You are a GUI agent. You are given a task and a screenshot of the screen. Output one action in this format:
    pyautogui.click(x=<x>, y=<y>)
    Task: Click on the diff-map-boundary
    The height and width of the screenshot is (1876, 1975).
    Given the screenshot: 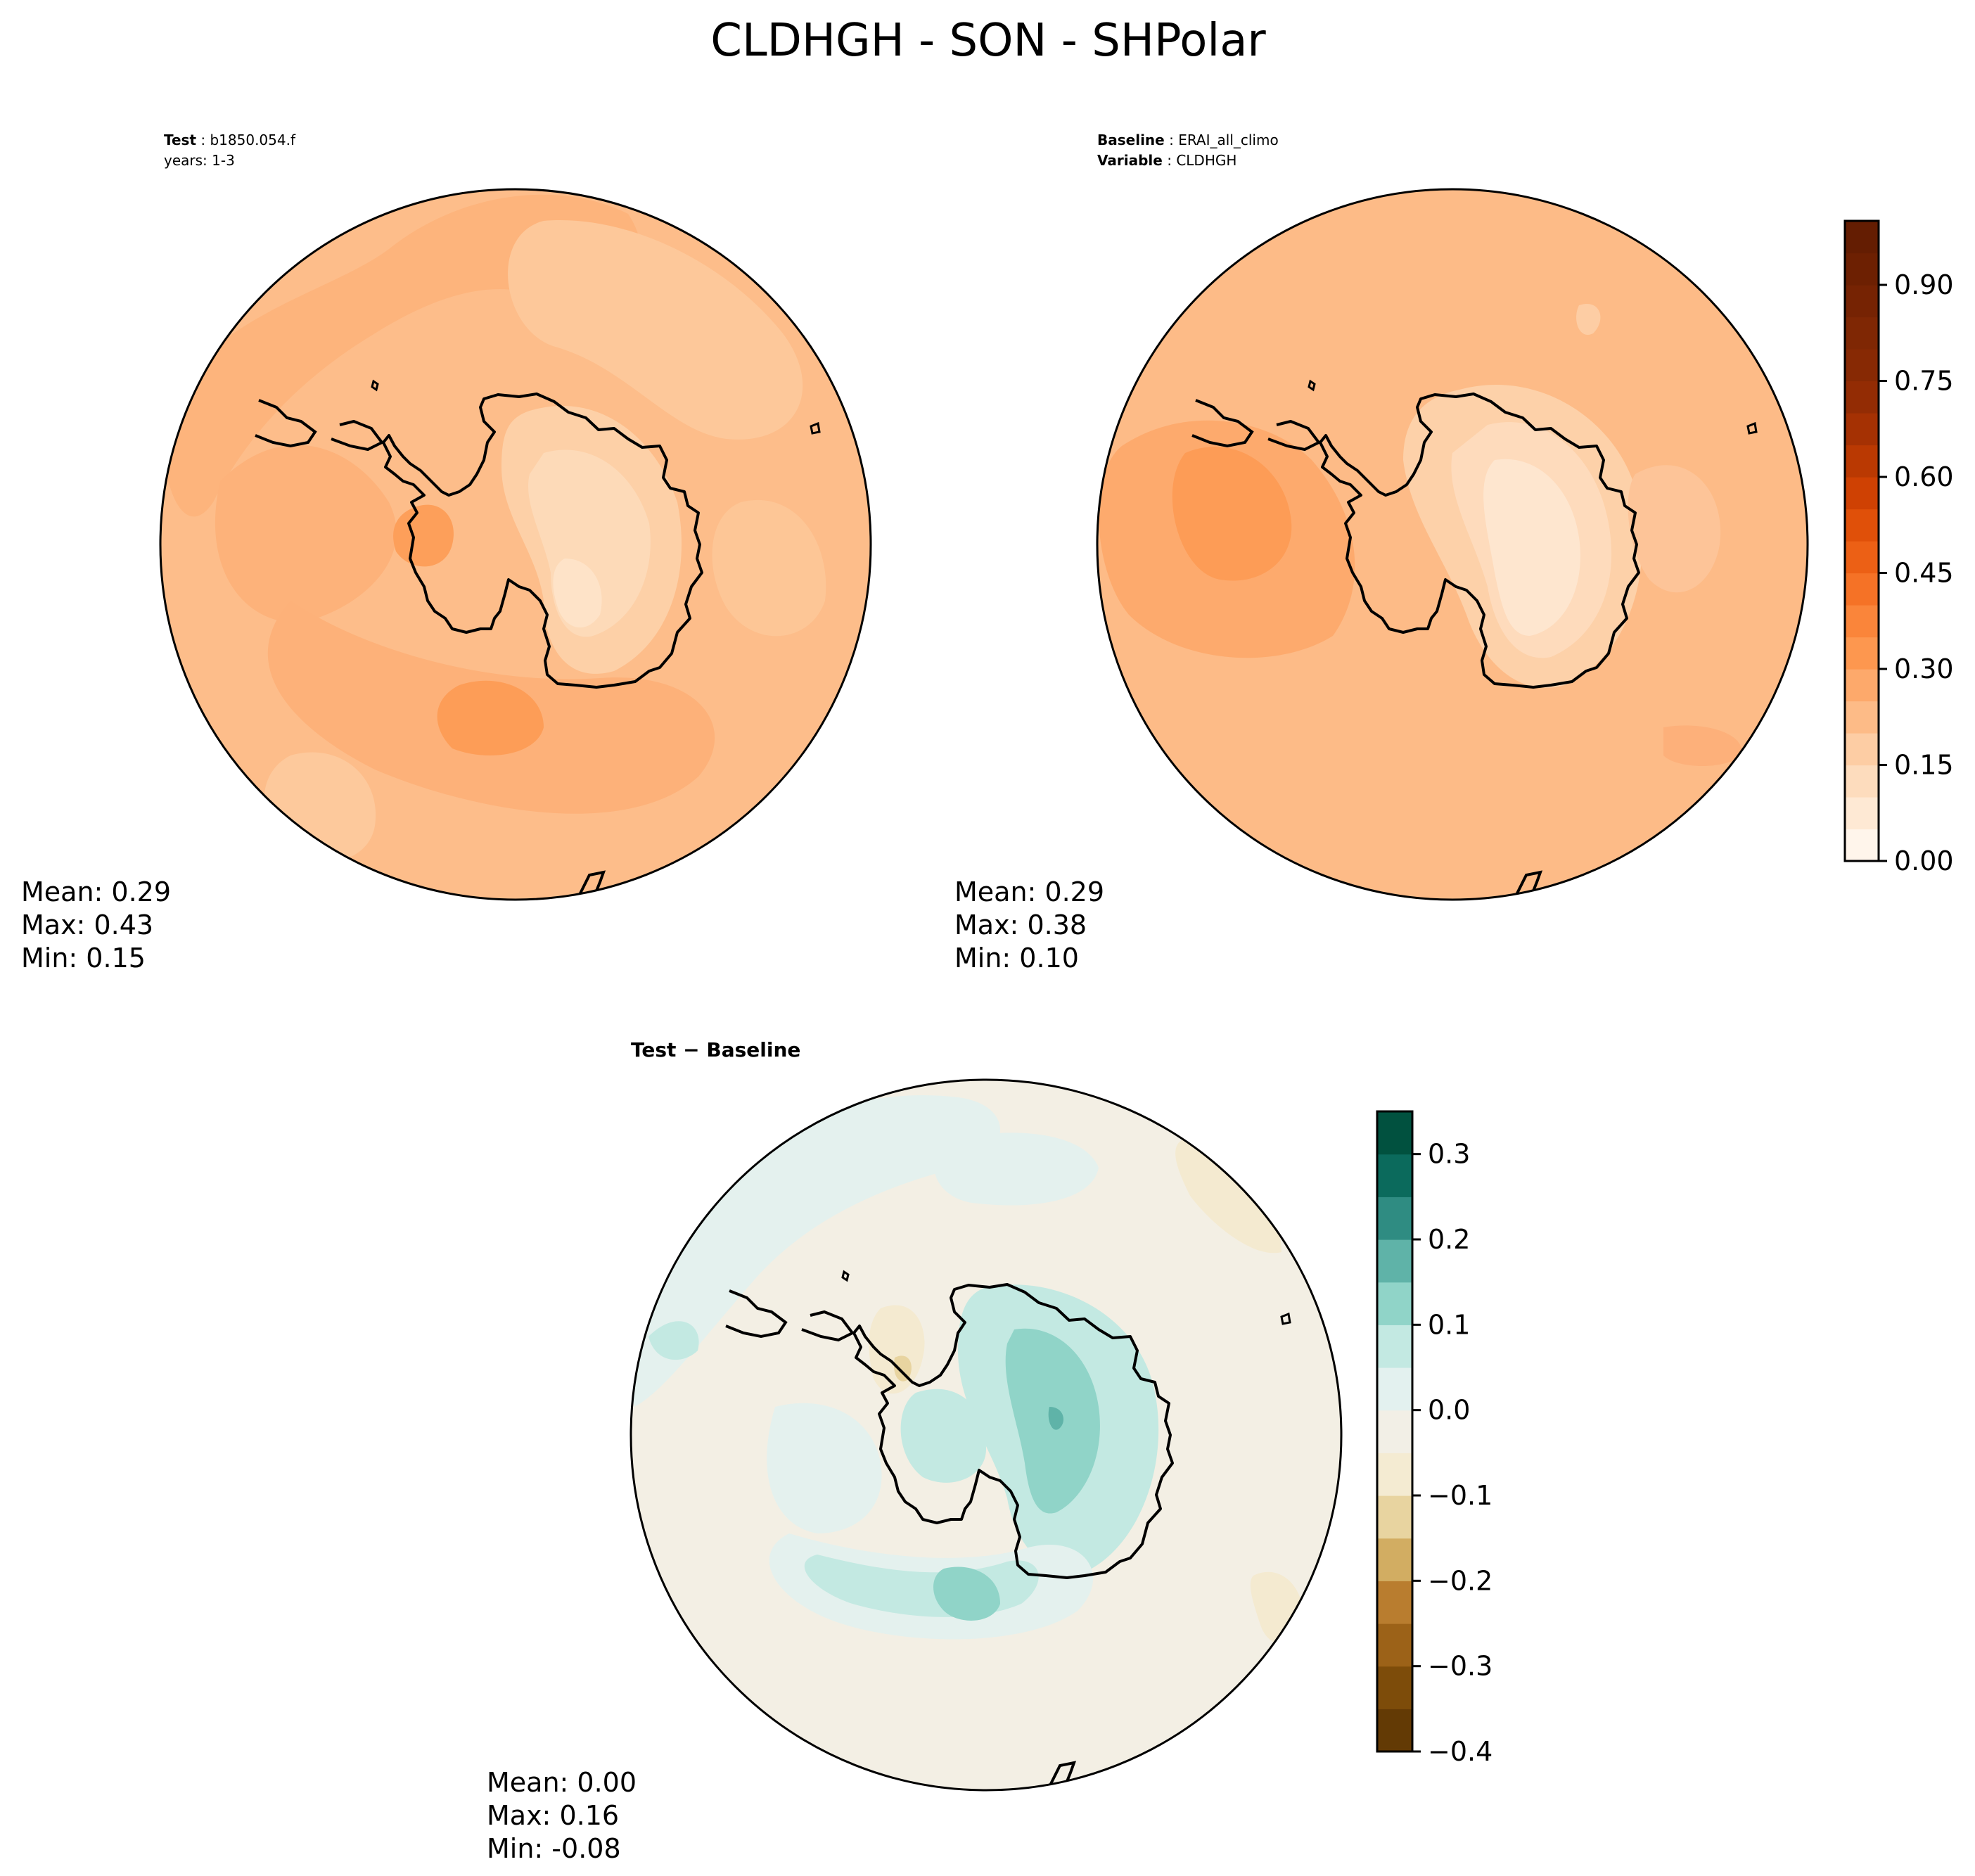 What is the action you would take?
    pyautogui.click(x=986, y=1435)
    